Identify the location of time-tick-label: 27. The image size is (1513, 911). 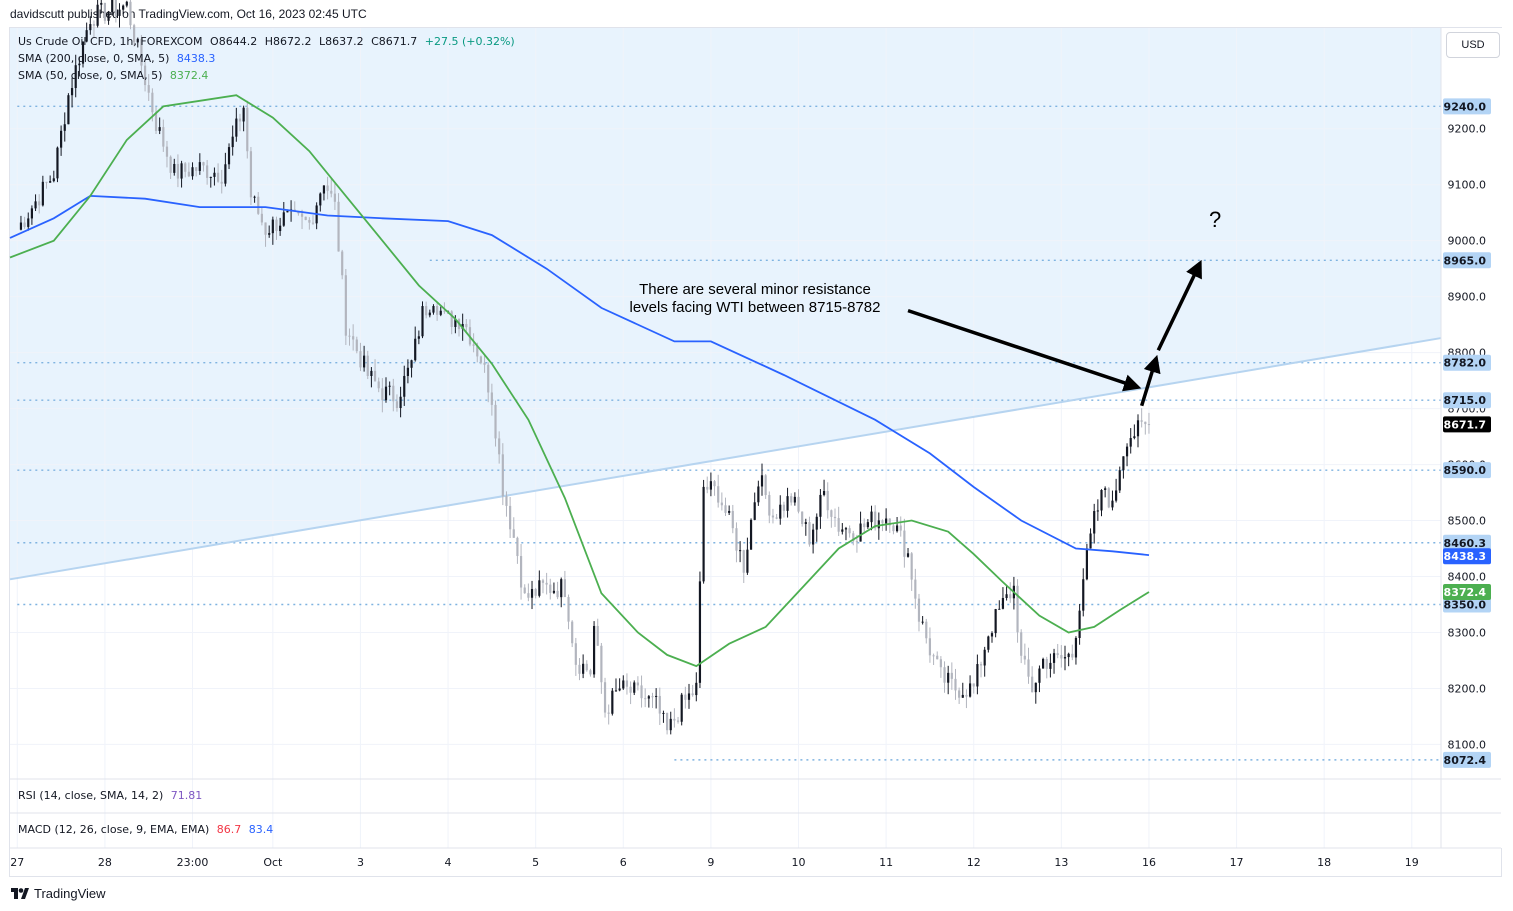
(17, 862).